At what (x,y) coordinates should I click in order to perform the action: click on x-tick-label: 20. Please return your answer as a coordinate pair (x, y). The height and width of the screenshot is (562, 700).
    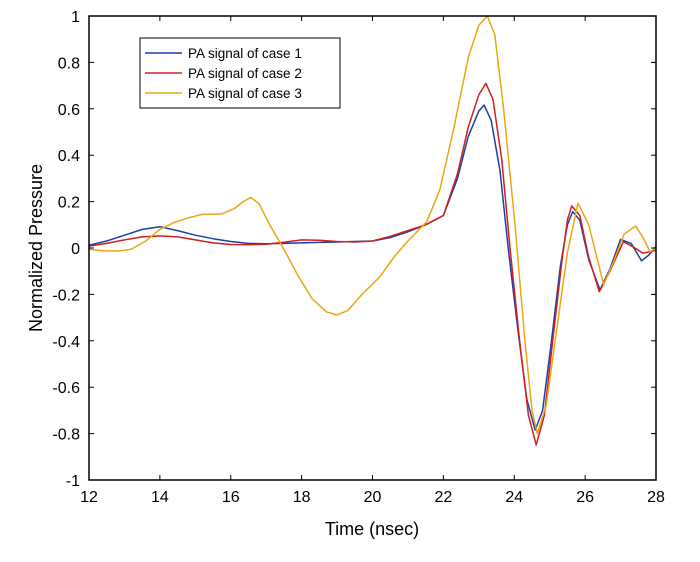
    Looking at the image, I should click on (373, 497).